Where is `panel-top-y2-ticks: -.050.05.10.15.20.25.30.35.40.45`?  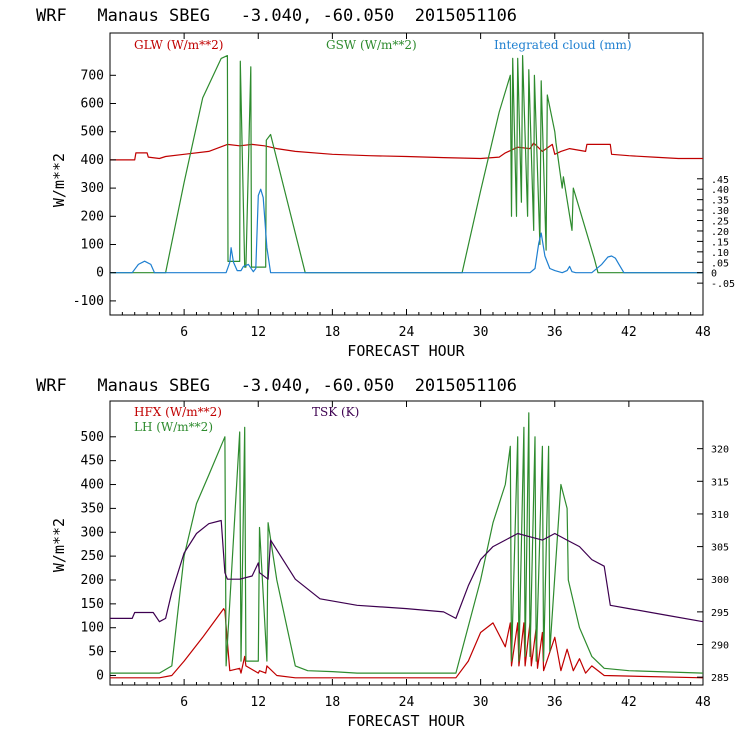
panel-top-y2-ticks: -.050.05.10.15.20.25.30.35.40.45 is located at coordinates (716, 232).